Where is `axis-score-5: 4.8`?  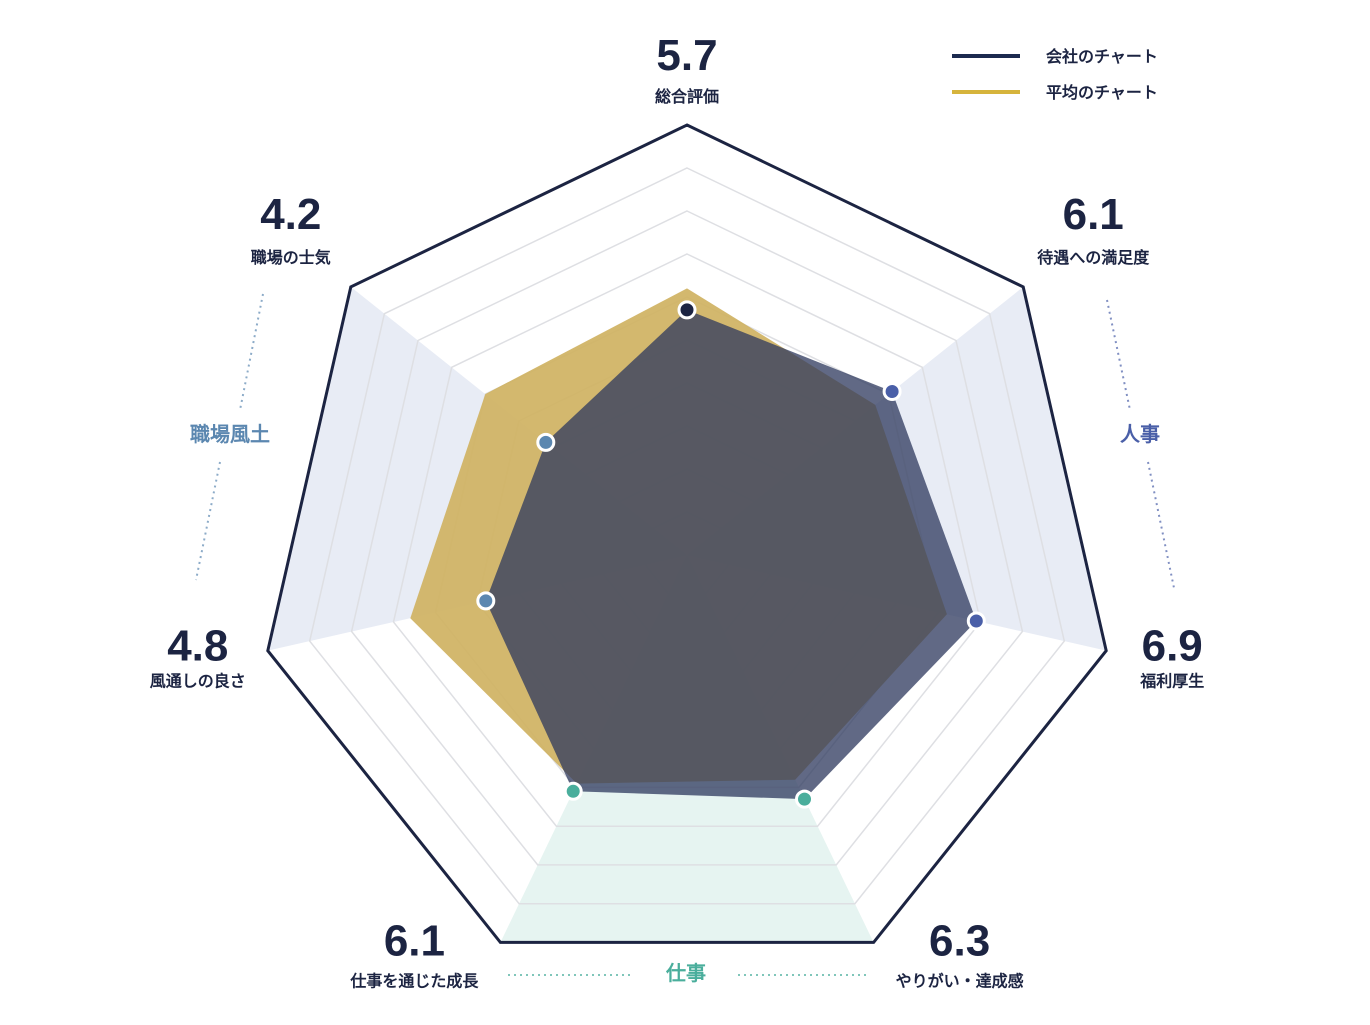
axis-score-5: 4.8 is located at coordinates (197, 646).